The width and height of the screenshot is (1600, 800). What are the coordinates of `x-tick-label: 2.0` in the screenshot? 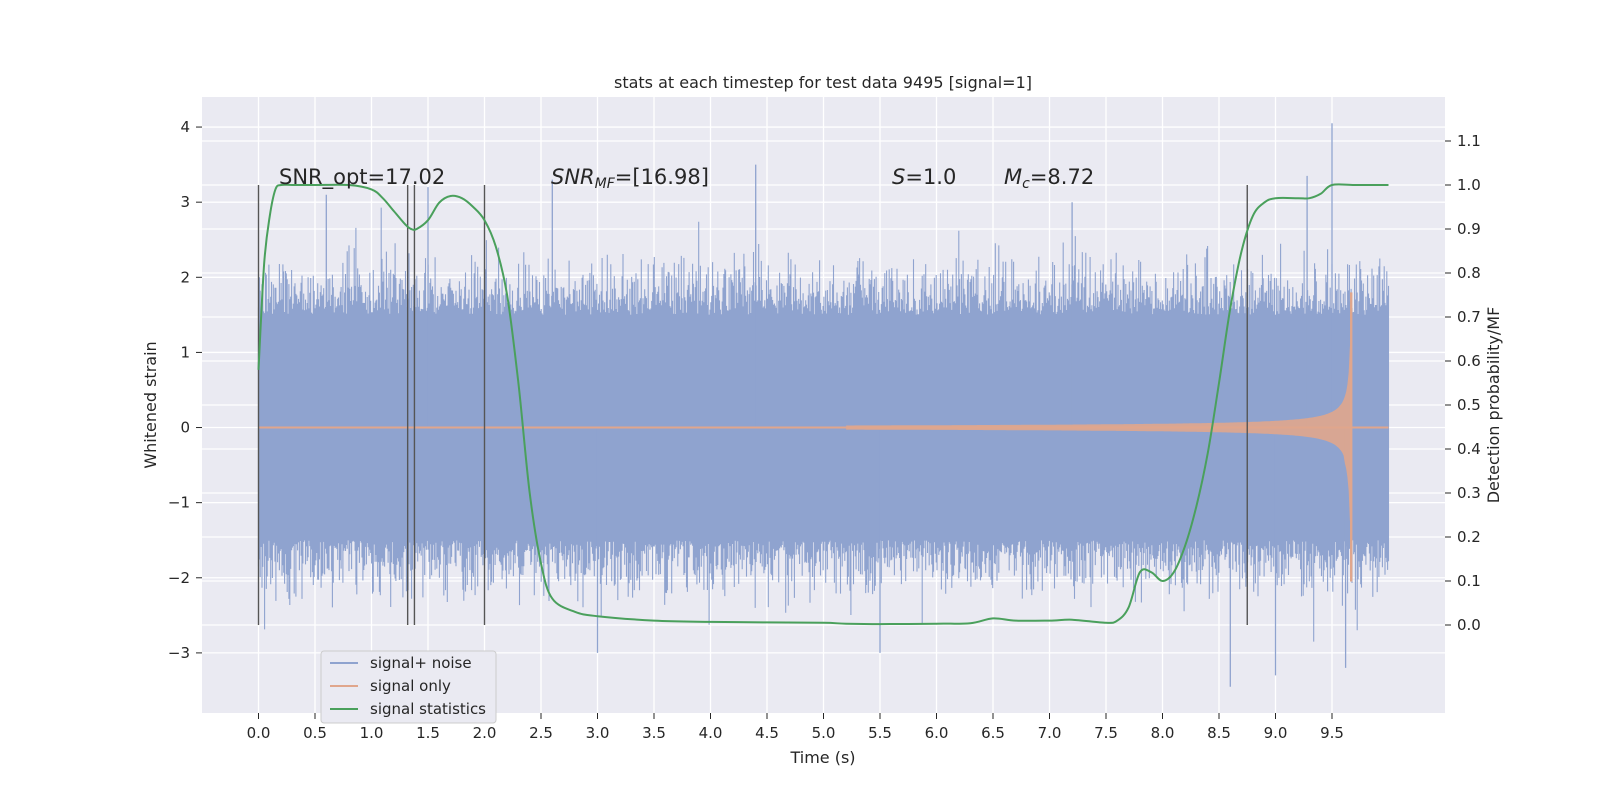 It's located at (485, 733).